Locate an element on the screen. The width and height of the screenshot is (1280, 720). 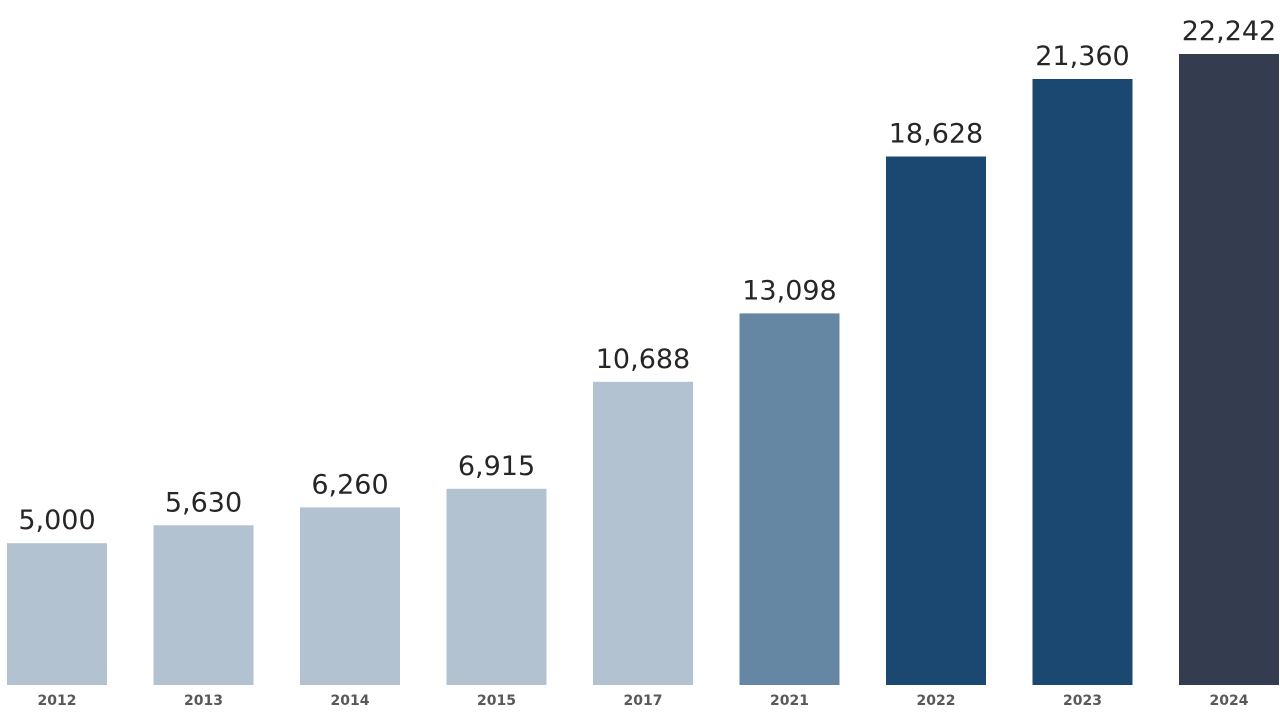
bar-2012 is located at coordinates (57, 614).